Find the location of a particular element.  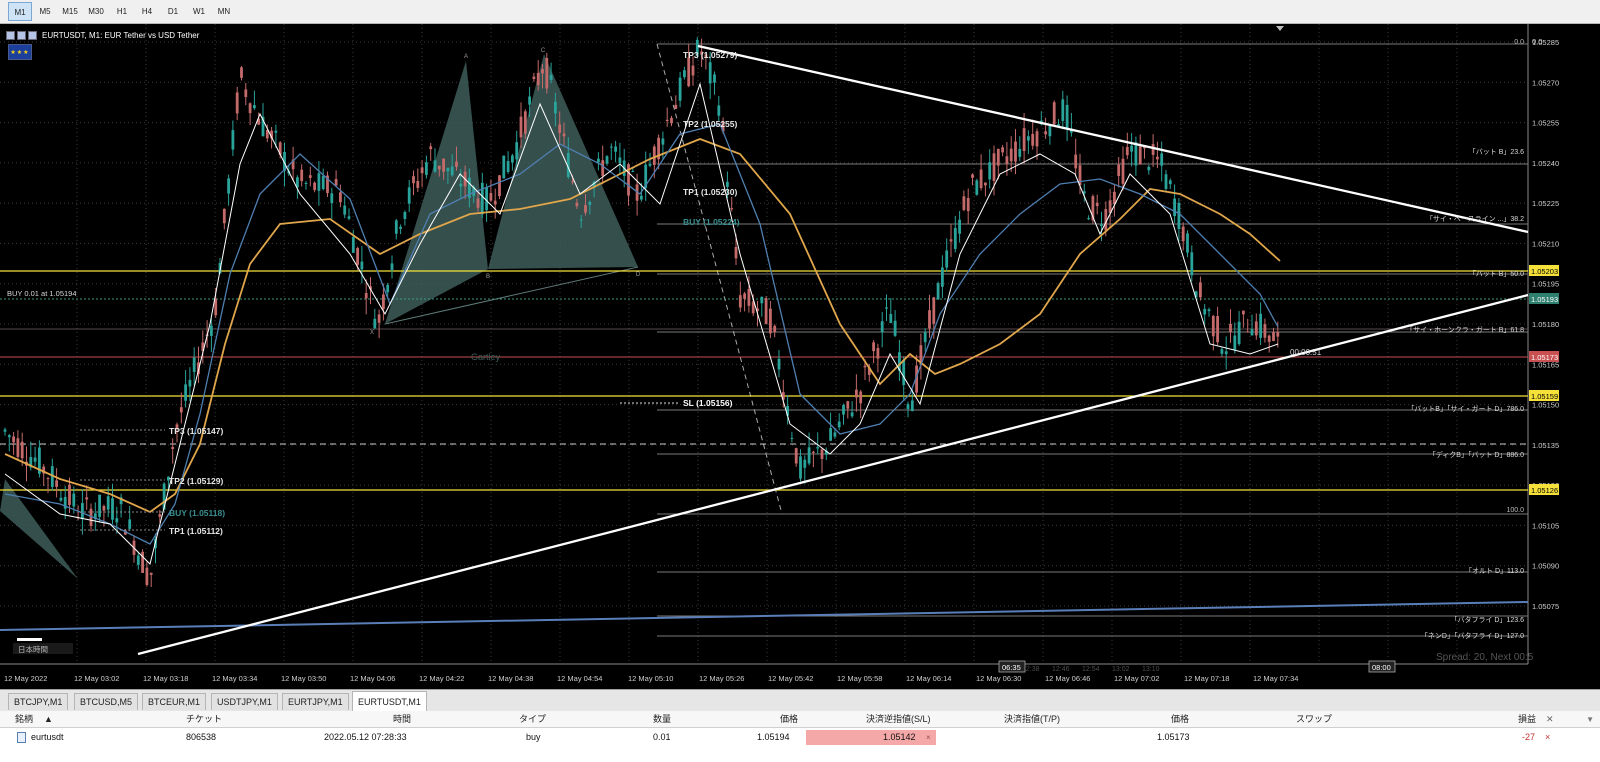

price-axis-label: 1.05165 is located at coordinates (1545, 364).